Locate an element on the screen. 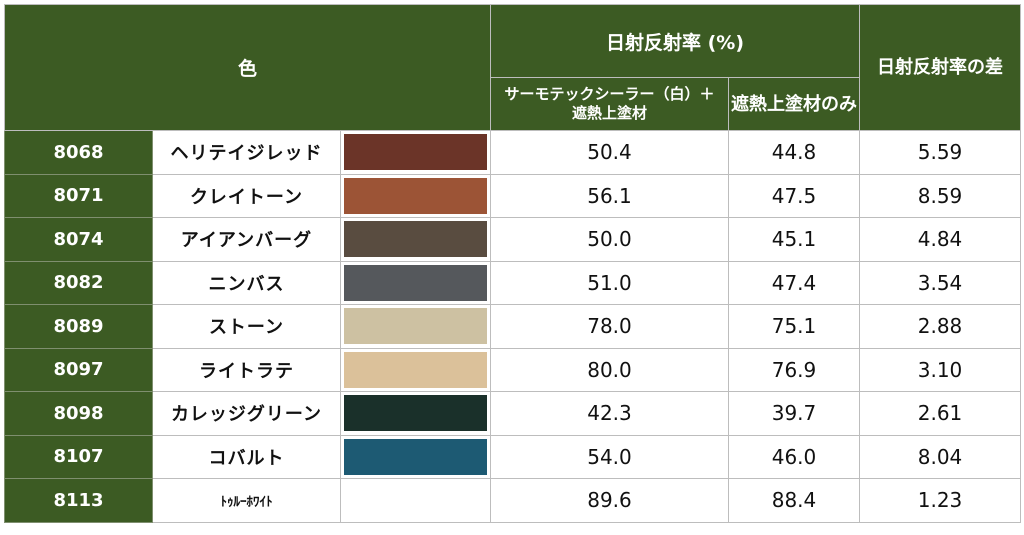 This screenshot has height=535, width=1024. reflectance-difference: 8.04 is located at coordinates (940, 456).